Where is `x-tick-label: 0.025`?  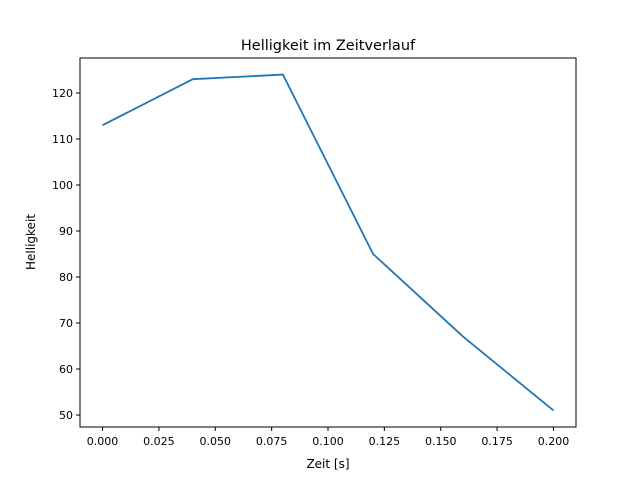 x-tick-label: 0.025 is located at coordinates (159, 441).